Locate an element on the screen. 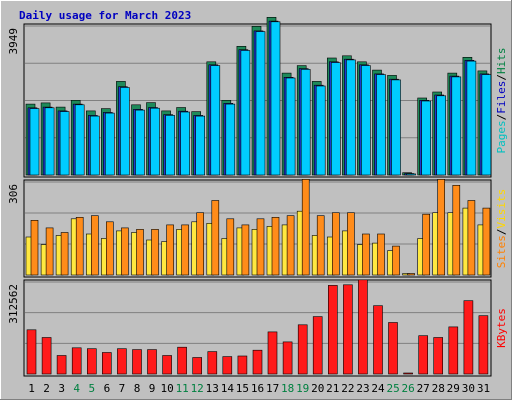  legend-item: KBytes is located at coordinates (501, 328).